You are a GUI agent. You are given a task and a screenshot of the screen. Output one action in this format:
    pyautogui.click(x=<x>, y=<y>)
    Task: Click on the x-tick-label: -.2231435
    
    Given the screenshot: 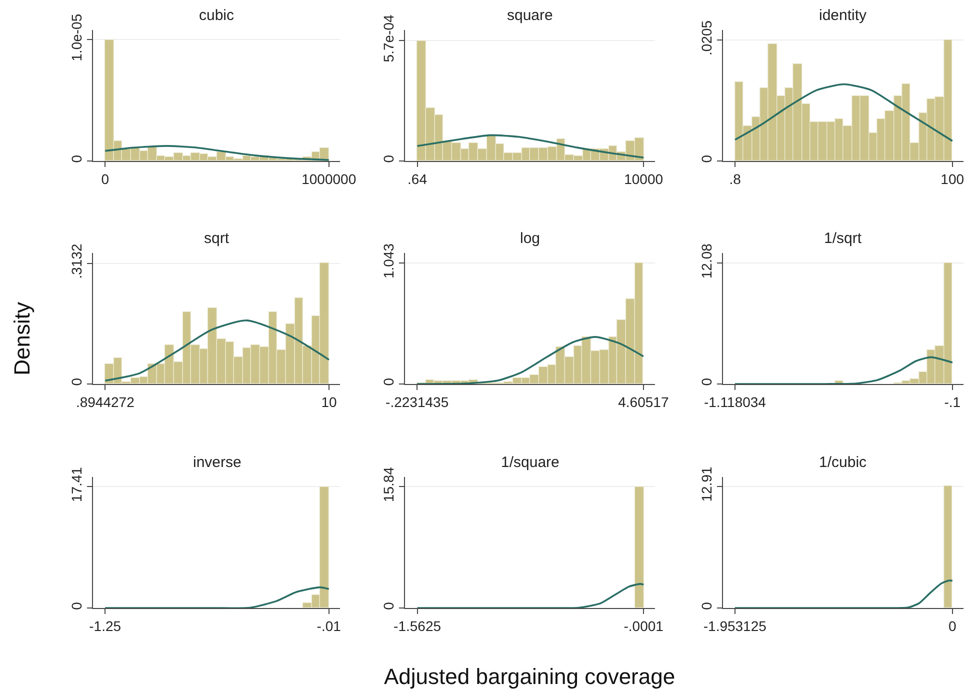 What is the action you would take?
    pyautogui.click(x=417, y=402)
    